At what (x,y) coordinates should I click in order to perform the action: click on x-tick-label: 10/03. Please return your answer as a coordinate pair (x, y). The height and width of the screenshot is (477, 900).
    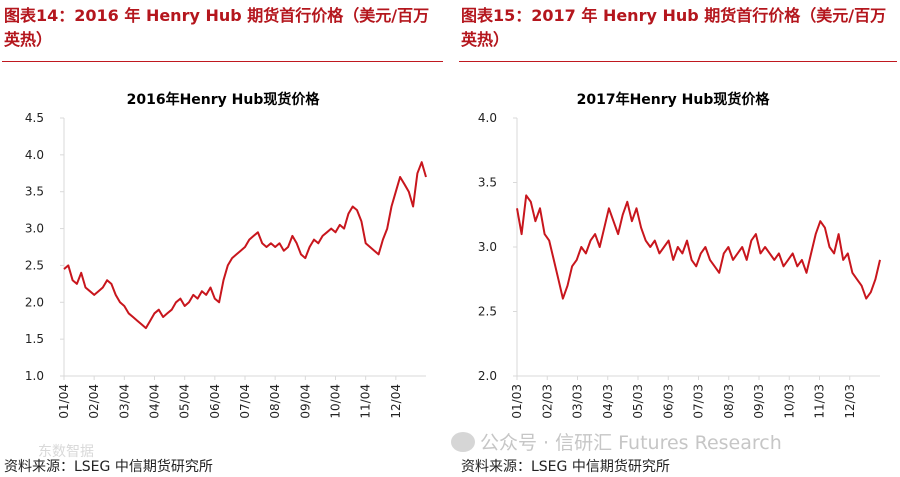
    Looking at the image, I should click on (789, 401).